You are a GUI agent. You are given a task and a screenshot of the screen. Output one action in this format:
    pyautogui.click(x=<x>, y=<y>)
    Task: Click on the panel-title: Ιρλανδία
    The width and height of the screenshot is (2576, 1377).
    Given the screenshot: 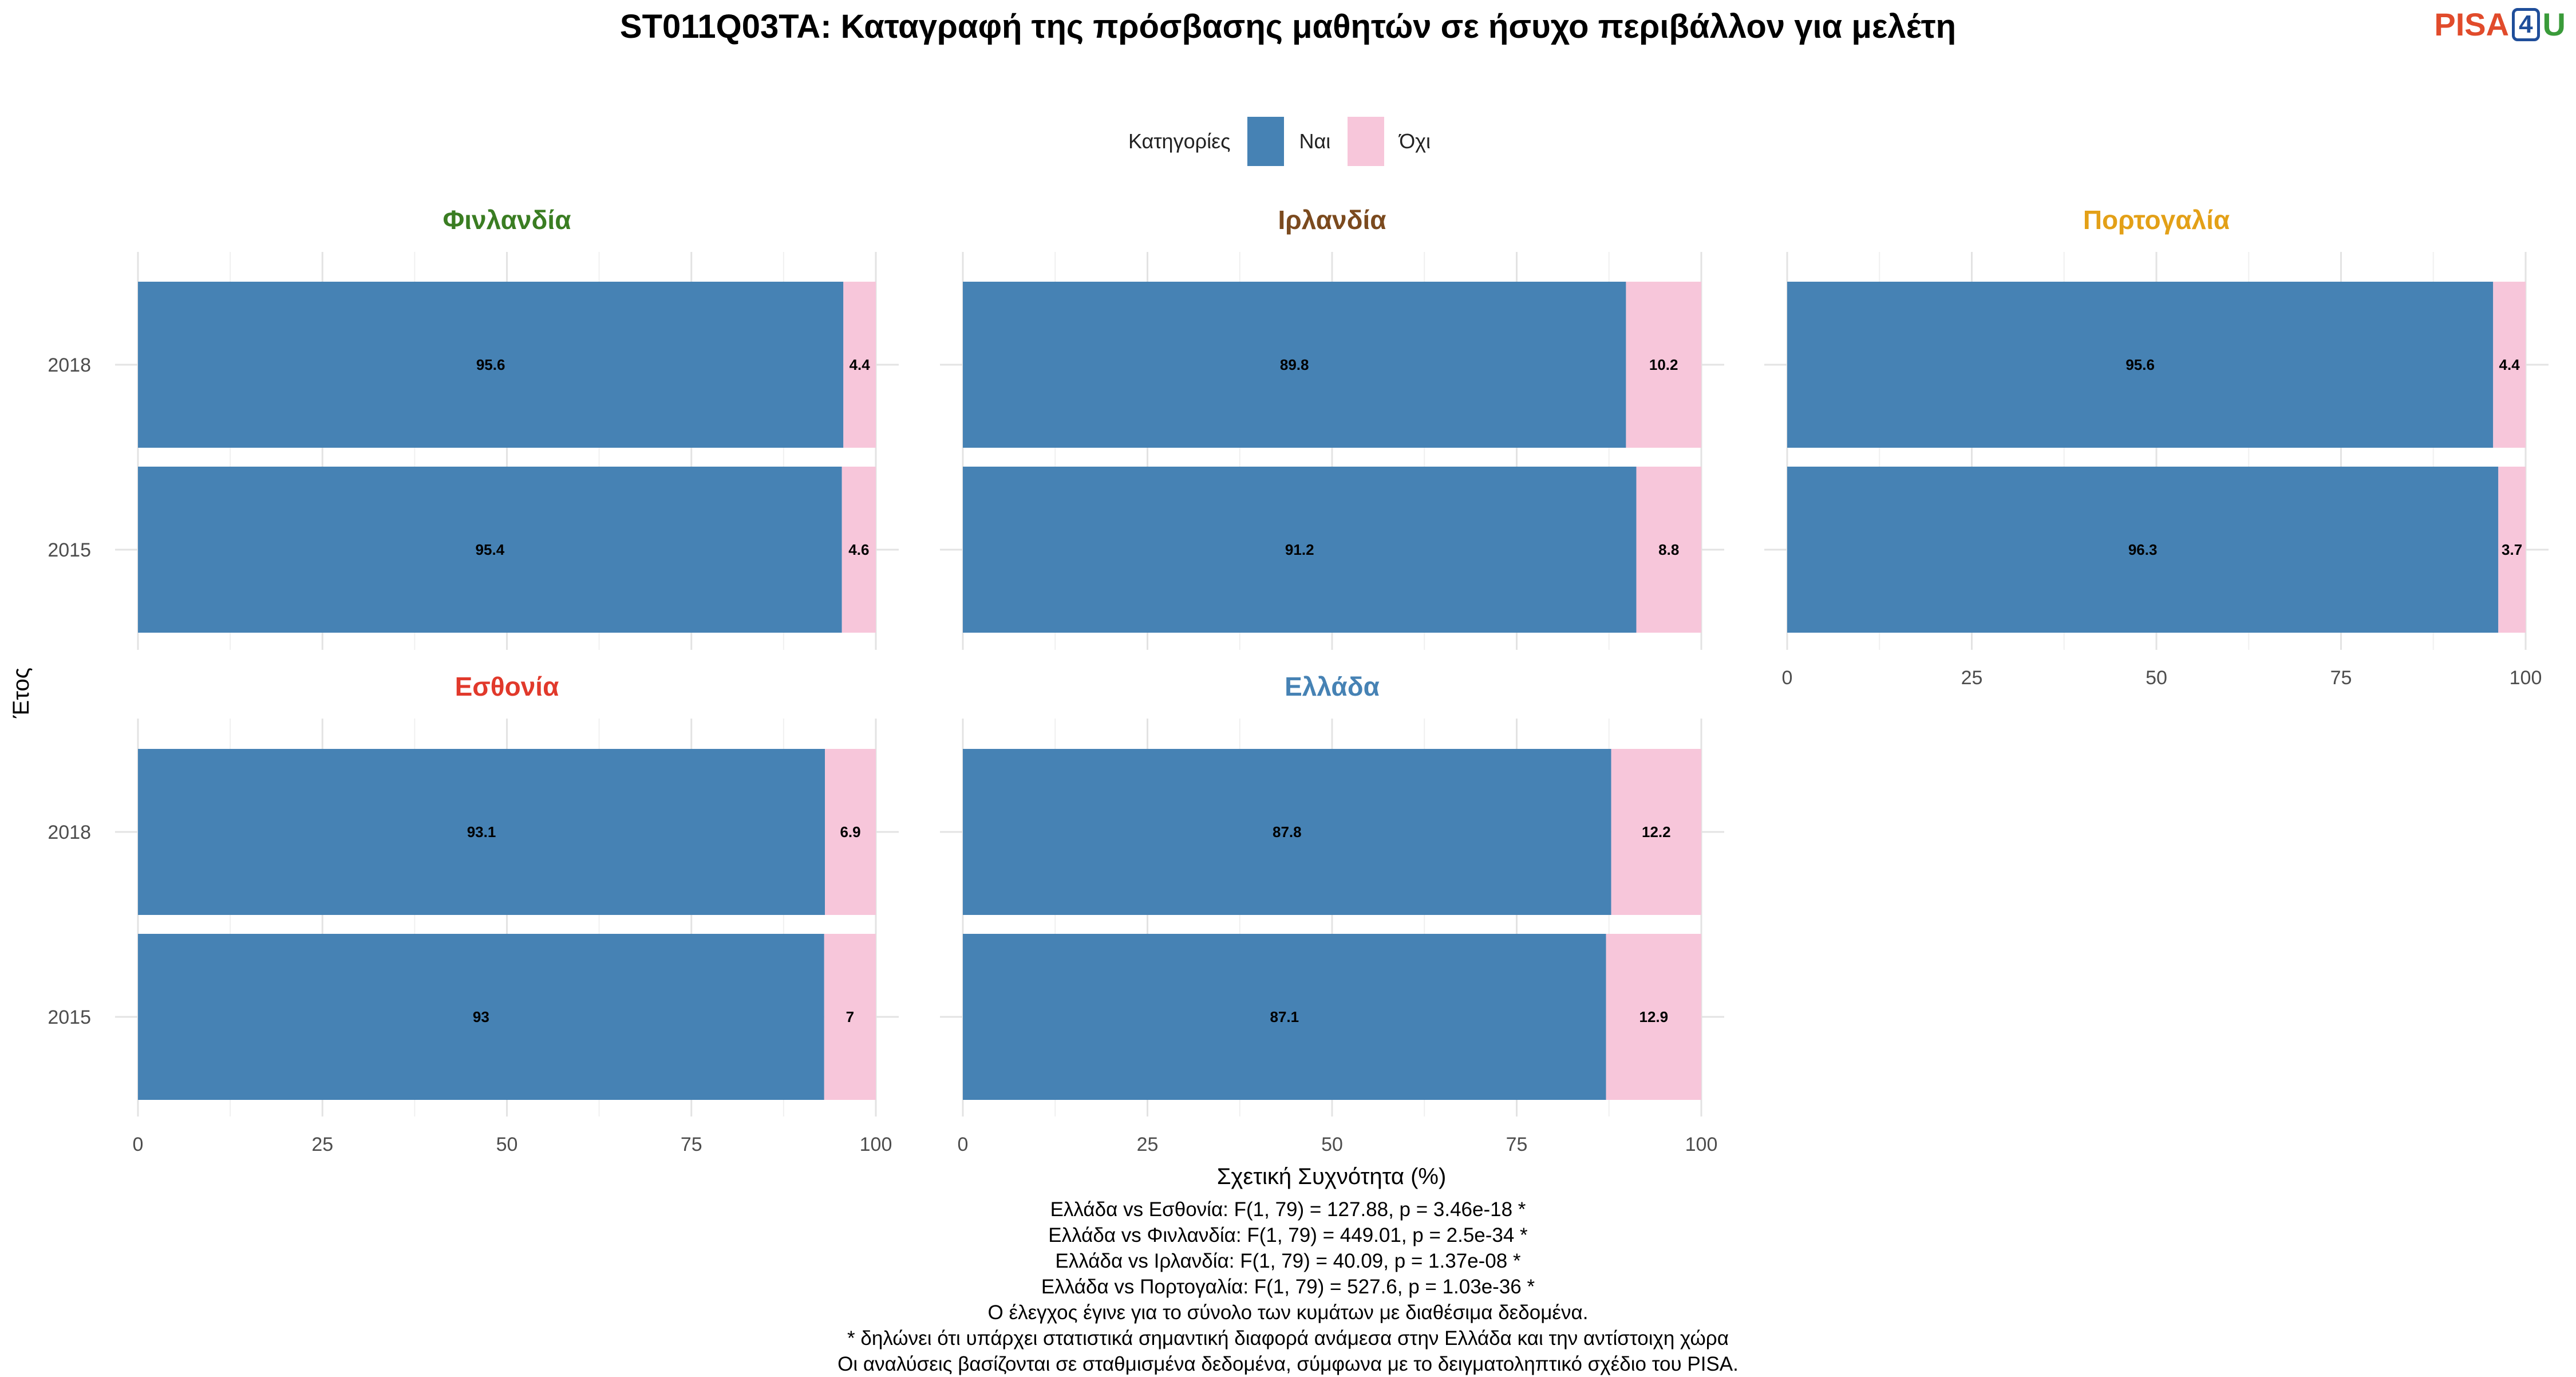 What is the action you would take?
    pyautogui.click(x=1332, y=220)
    